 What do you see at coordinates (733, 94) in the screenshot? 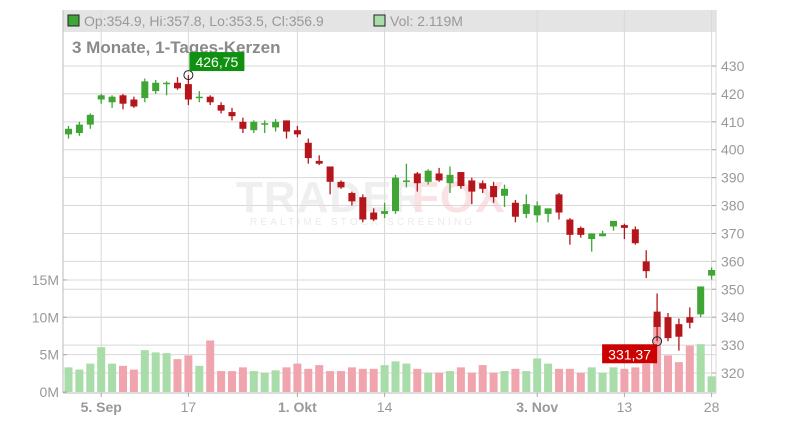
I see `price-tick-label: 420` at bounding box center [733, 94].